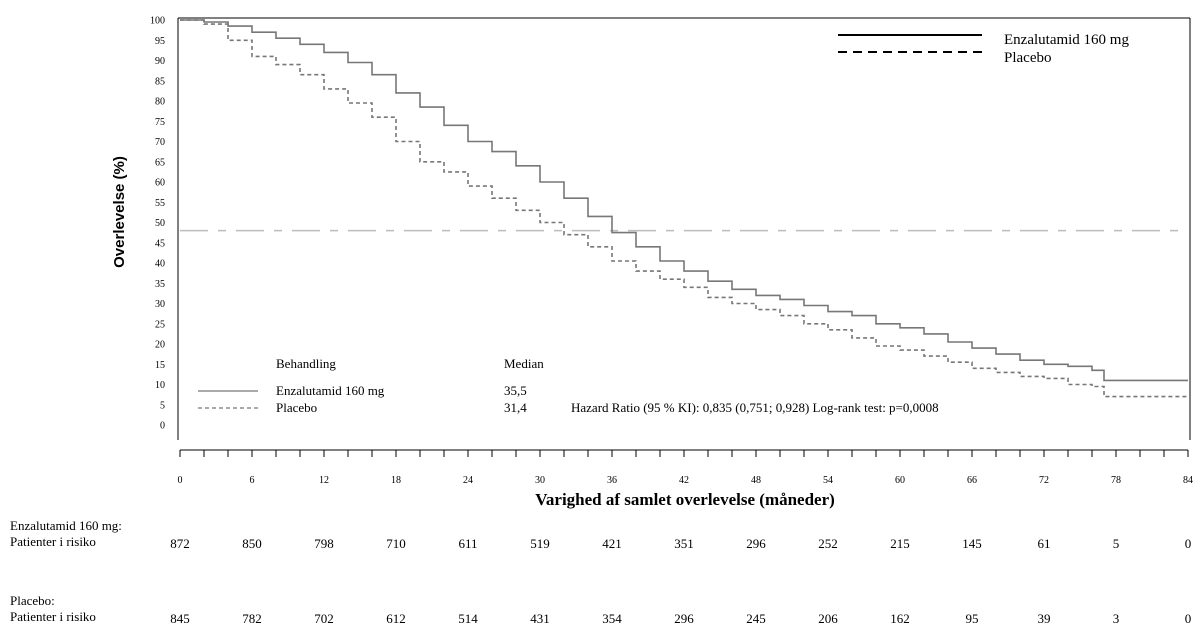 The width and height of the screenshot is (1197, 626). What do you see at coordinates (180, 543) in the screenshot?
I see `risk-value: 872` at bounding box center [180, 543].